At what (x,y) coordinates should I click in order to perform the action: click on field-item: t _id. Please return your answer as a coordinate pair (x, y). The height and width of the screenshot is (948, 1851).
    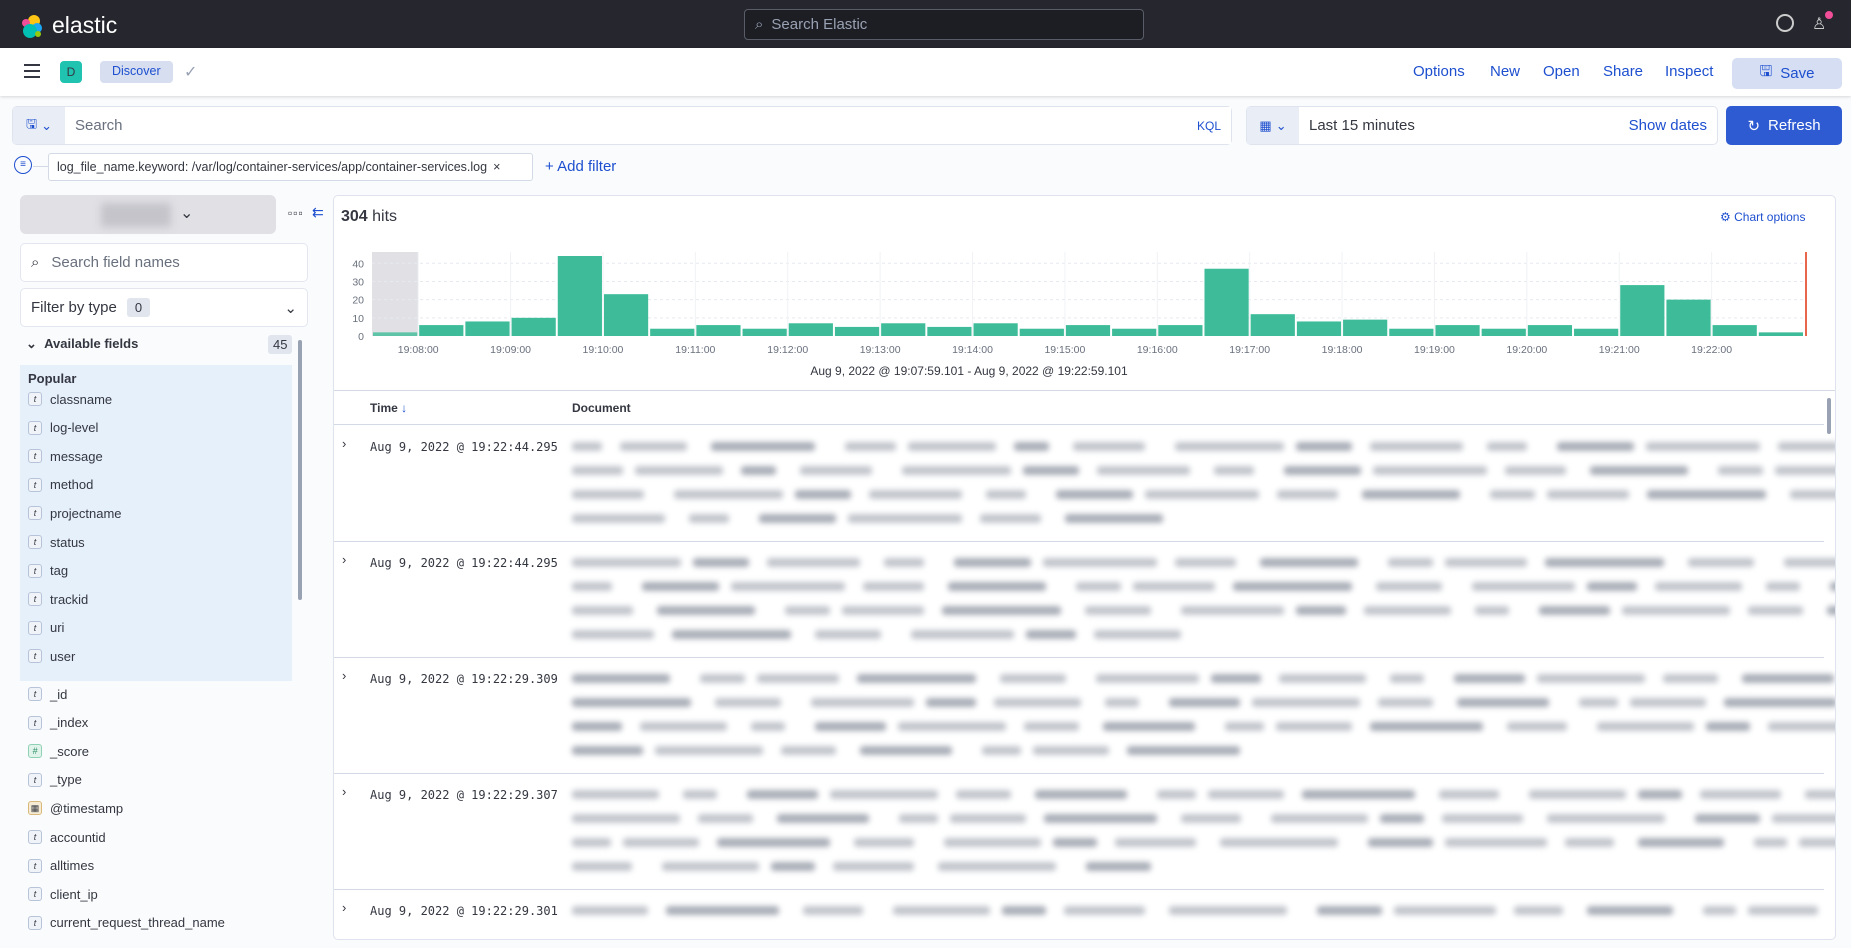
    Looking at the image, I should click on (47, 694).